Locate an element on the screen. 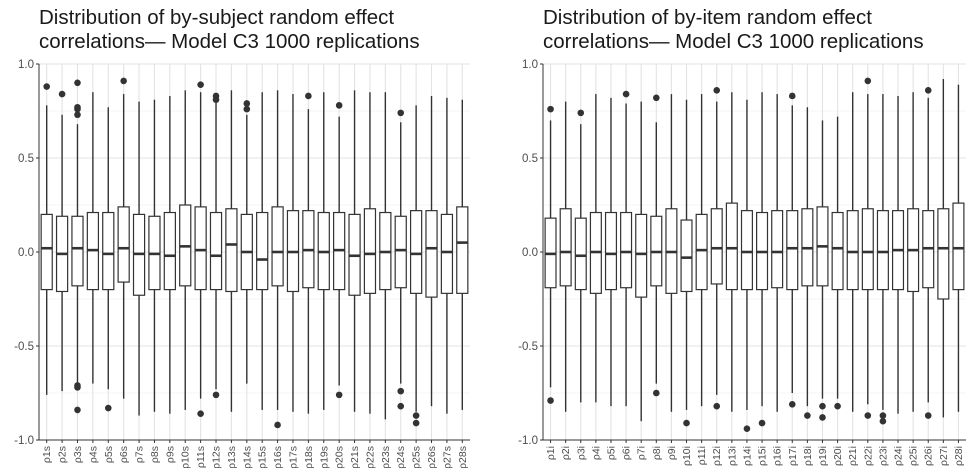 The image size is (976, 468). box-ρ15s is located at coordinates (262, 251).